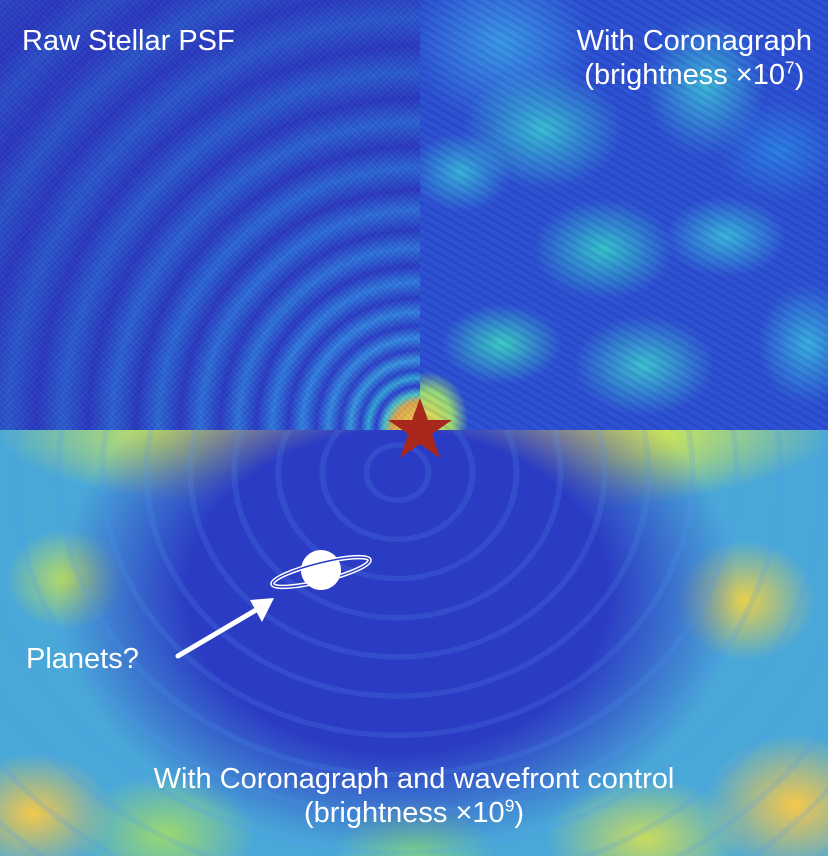 The image size is (828, 856). What do you see at coordinates (128, 41) in the screenshot?
I see `raw-psf-title: Raw Stellar PSF` at bounding box center [128, 41].